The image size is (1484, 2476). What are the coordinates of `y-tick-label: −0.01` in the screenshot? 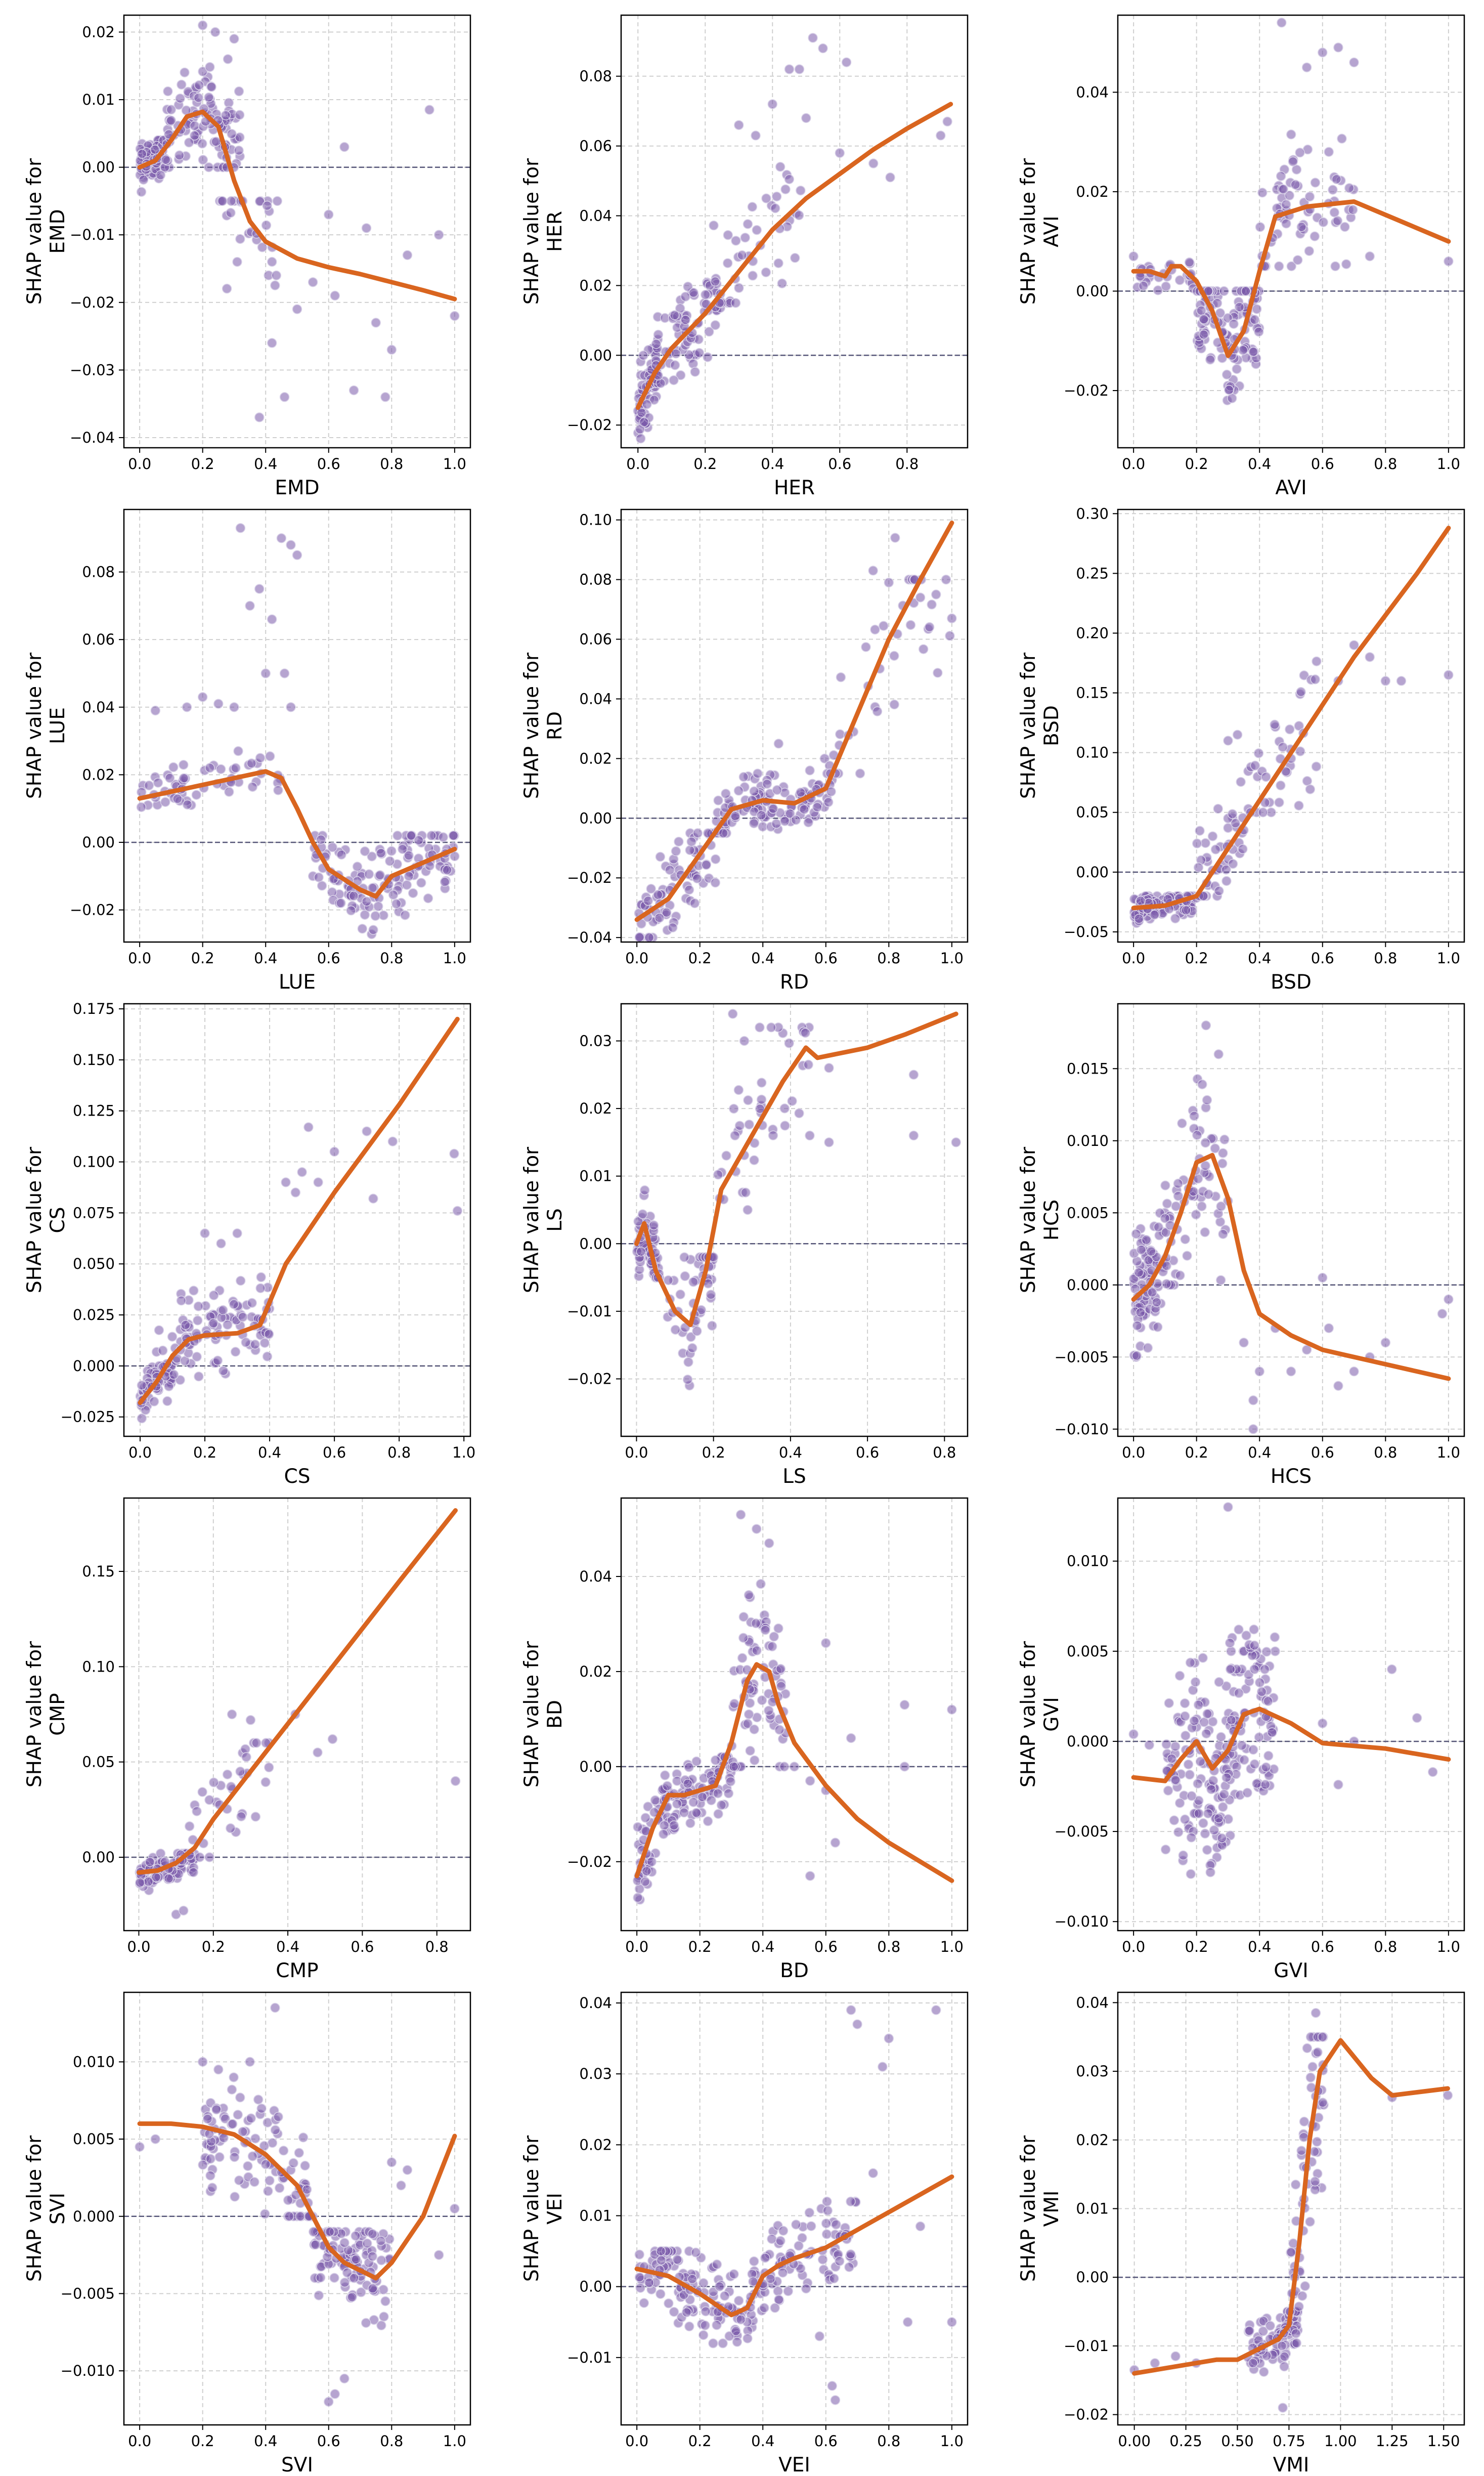 It's located at (589, 2357).